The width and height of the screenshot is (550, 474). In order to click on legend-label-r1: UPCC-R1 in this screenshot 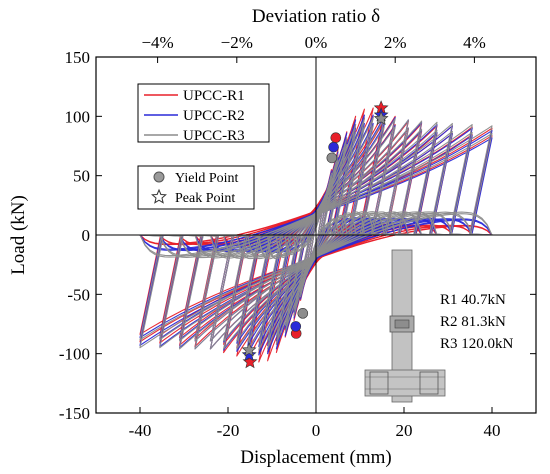, I will do `click(214, 96)`.